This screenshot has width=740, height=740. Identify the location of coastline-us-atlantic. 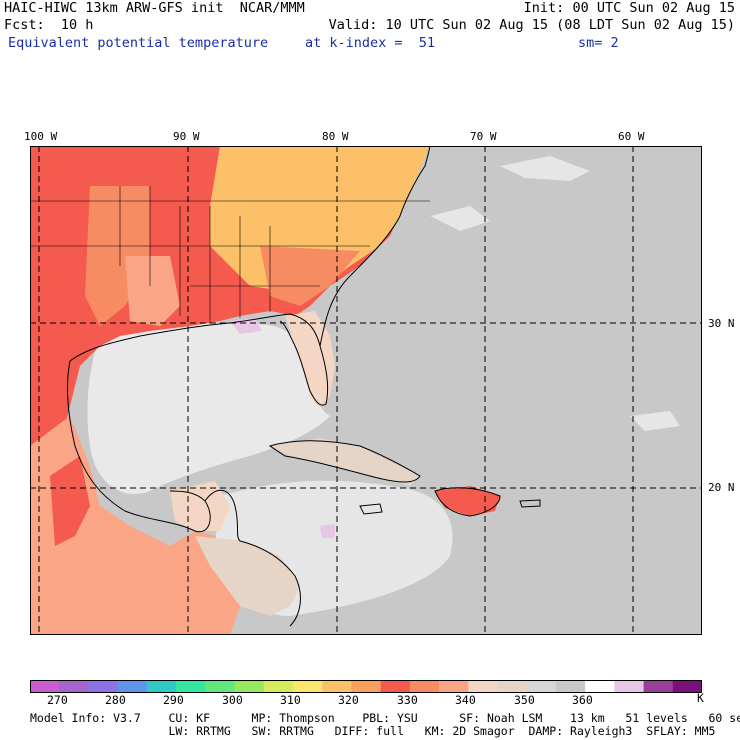
(375, 246).